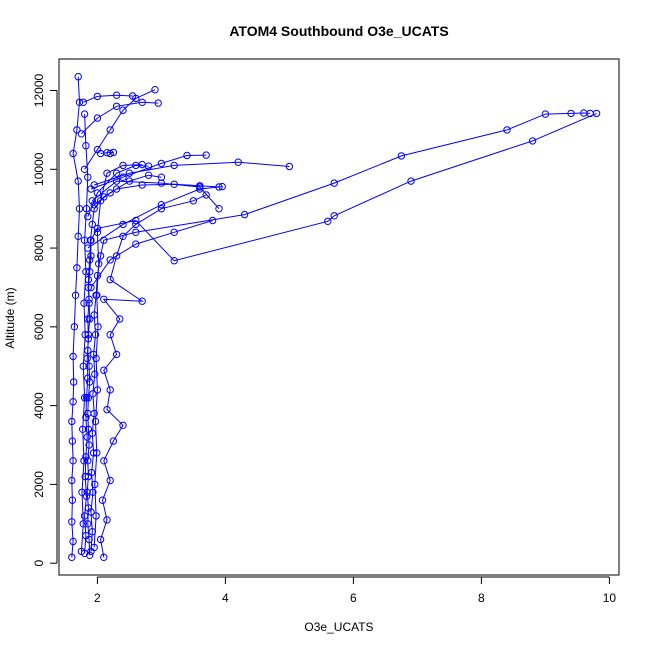 This screenshot has width=650, height=655. I want to click on y-tick-label: 4000, so click(39, 405).